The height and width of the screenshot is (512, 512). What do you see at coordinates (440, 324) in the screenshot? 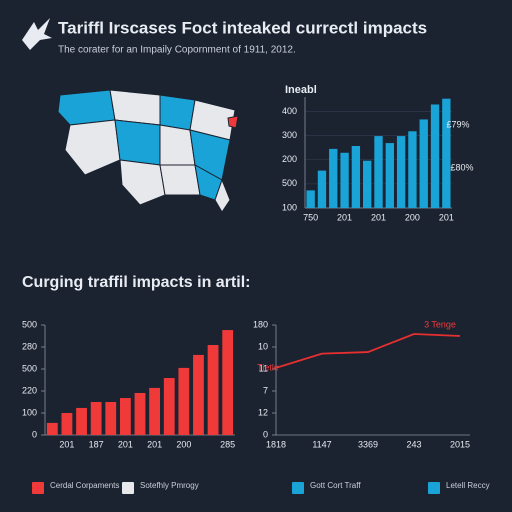
I see `annotation: 3 Tenge` at bounding box center [440, 324].